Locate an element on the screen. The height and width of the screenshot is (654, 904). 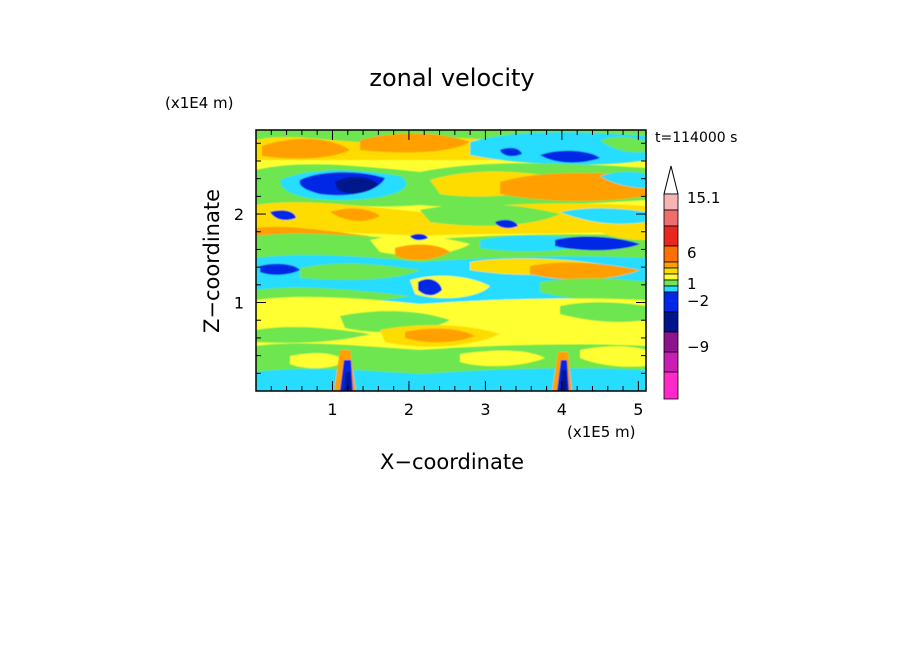
y-tick-label: 1 is located at coordinates (239, 303).